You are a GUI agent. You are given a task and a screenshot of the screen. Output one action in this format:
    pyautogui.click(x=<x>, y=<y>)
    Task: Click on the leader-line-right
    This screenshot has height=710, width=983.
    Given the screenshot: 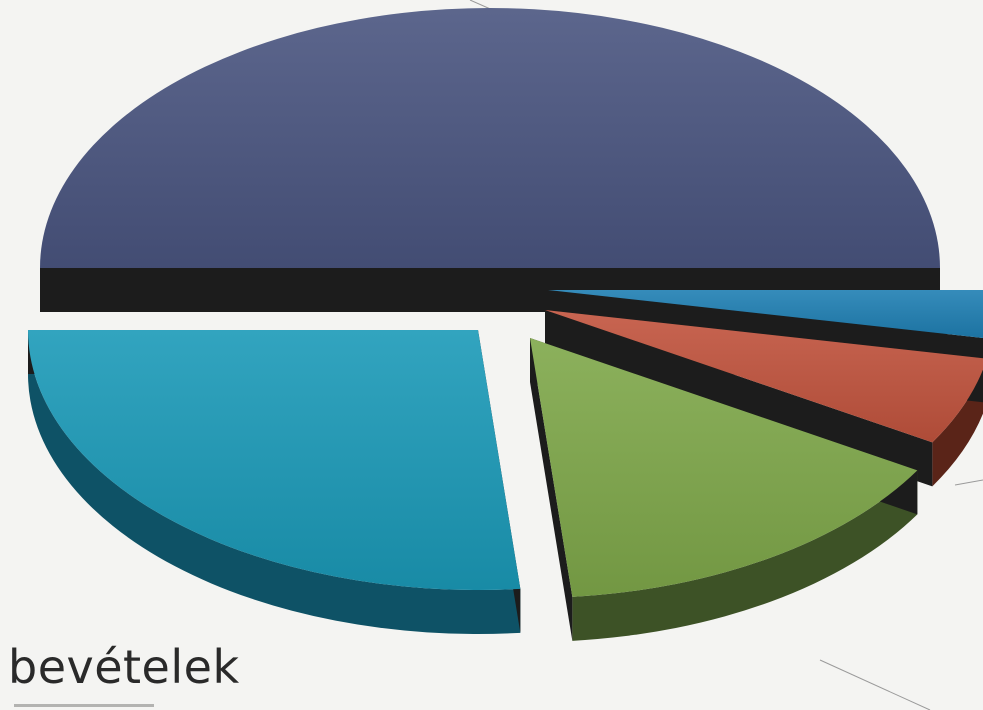 What is the action you would take?
    pyautogui.click(x=968, y=482)
    